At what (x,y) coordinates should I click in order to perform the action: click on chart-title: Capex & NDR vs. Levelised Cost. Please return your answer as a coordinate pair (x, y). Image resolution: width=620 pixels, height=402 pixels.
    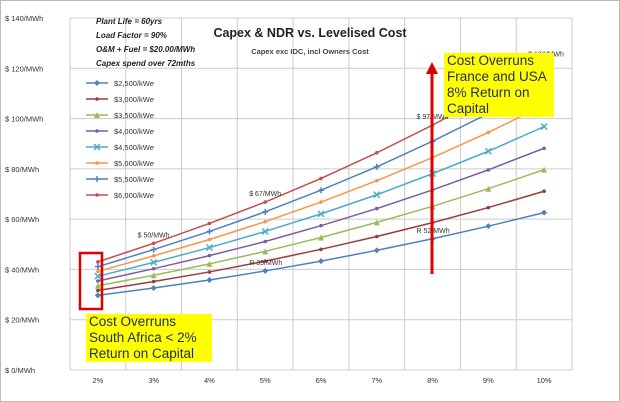
    Looking at the image, I should click on (310, 33).